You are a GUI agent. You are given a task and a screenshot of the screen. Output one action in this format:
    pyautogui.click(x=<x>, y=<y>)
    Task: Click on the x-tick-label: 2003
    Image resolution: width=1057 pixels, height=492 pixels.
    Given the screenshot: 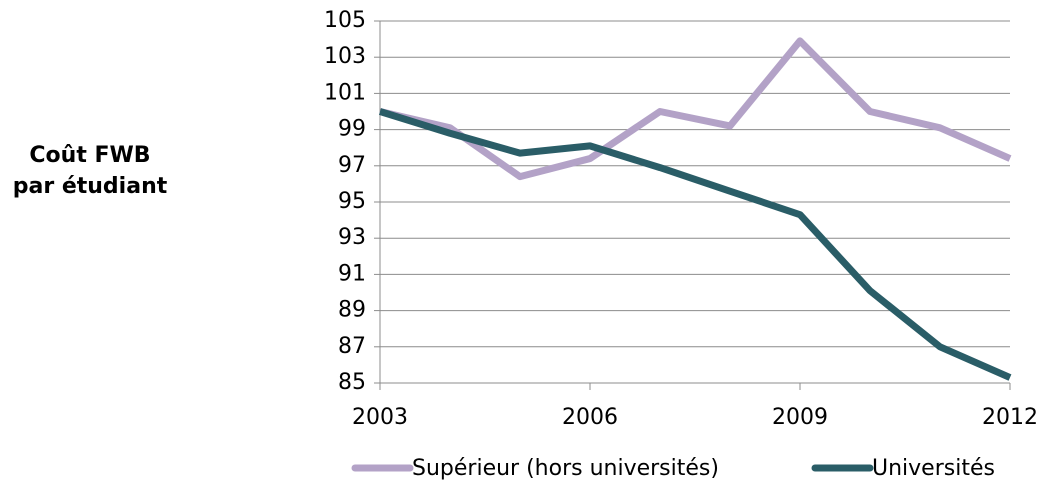 What is the action you would take?
    pyautogui.click(x=380, y=417)
    